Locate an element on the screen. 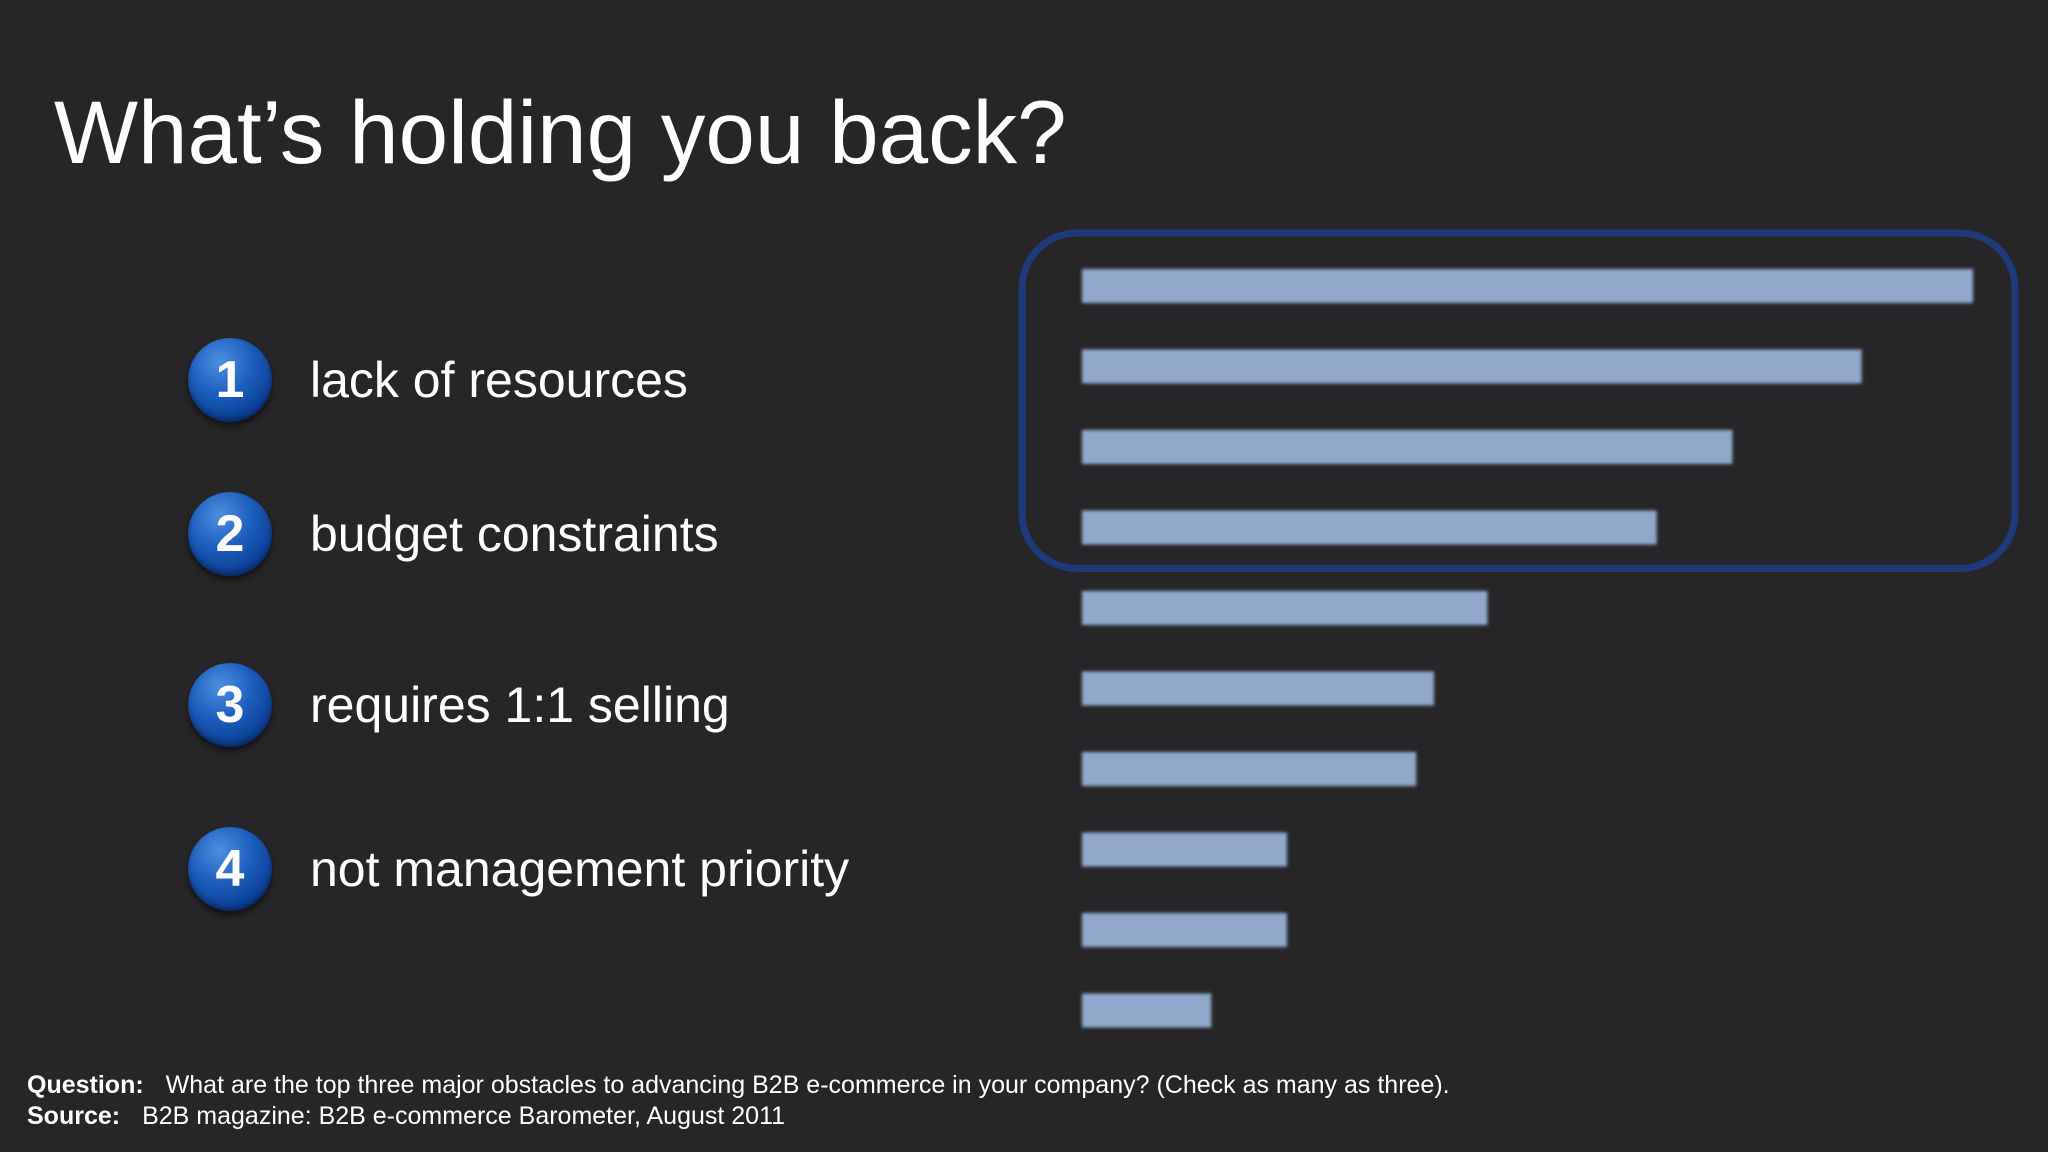  obstacle-item-1: 1 lack of resources is located at coordinates (438, 380).